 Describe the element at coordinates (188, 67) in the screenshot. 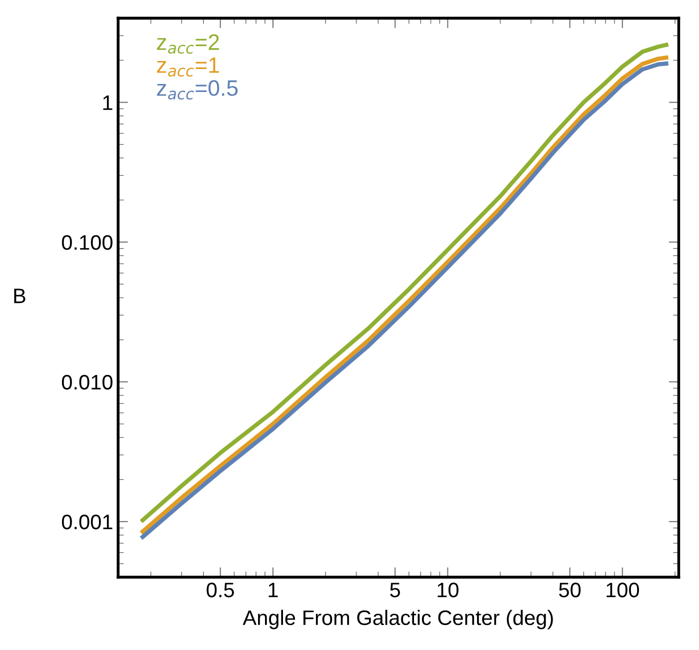

I see `text: z$_{acc}$=1` at that location.